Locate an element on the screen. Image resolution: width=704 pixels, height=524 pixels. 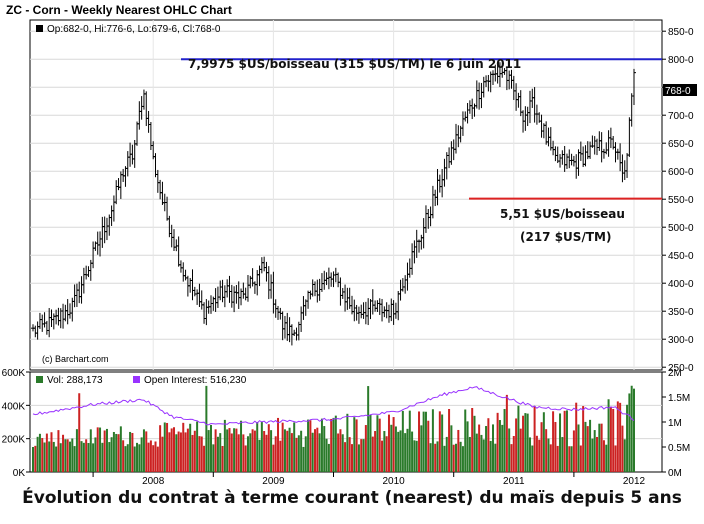
x-tick-label: 2009 is located at coordinates (273, 481).